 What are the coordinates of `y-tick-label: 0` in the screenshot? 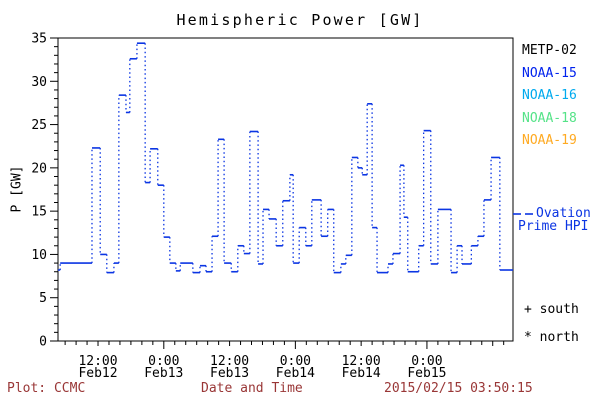 It's located at (43, 342).